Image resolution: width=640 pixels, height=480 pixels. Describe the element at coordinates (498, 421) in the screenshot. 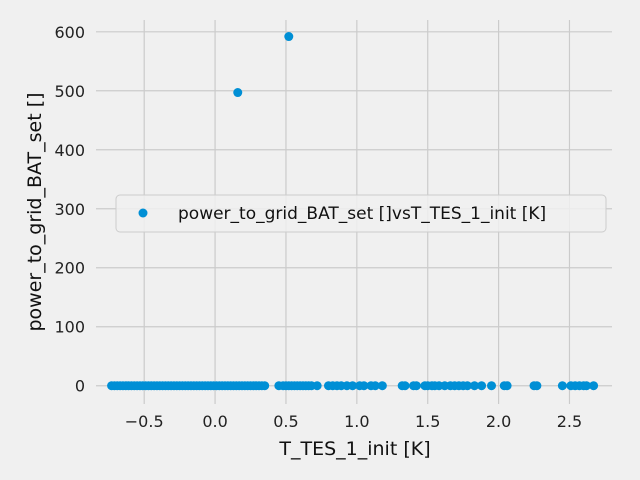

I see `x-tick-label: 2.0` at that location.